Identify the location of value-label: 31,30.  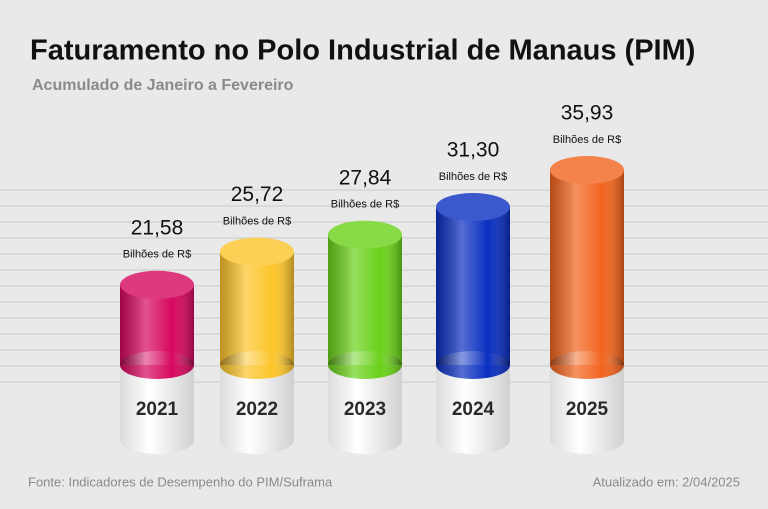
(473, 150).